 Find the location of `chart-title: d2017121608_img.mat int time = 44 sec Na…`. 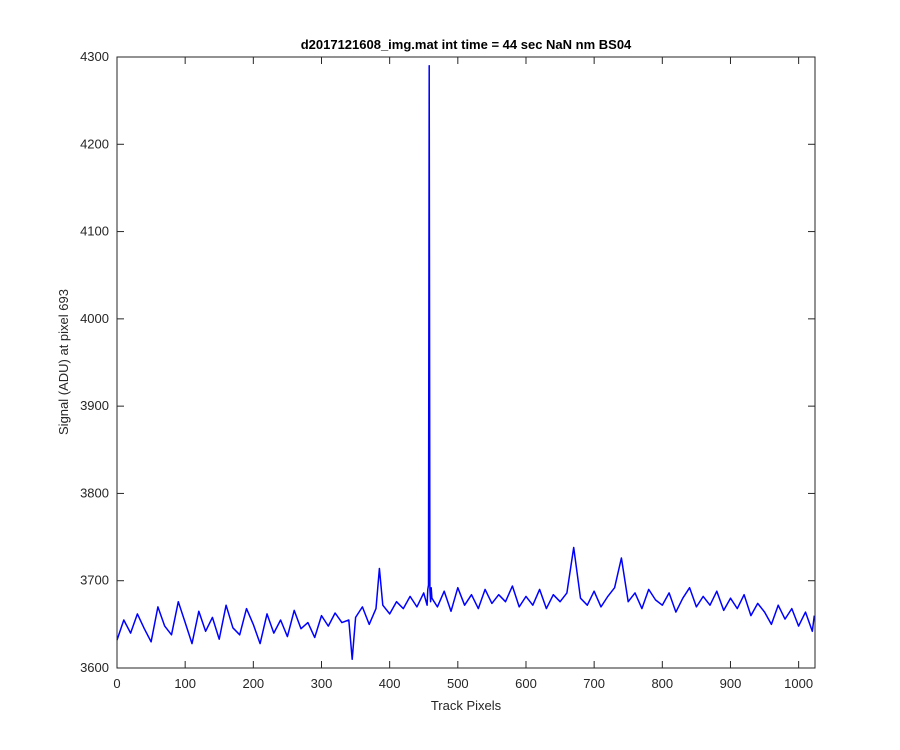

chart-title: d2017121608_img.mat int time = 44 sec Na… is located at coordinates (466, 44).